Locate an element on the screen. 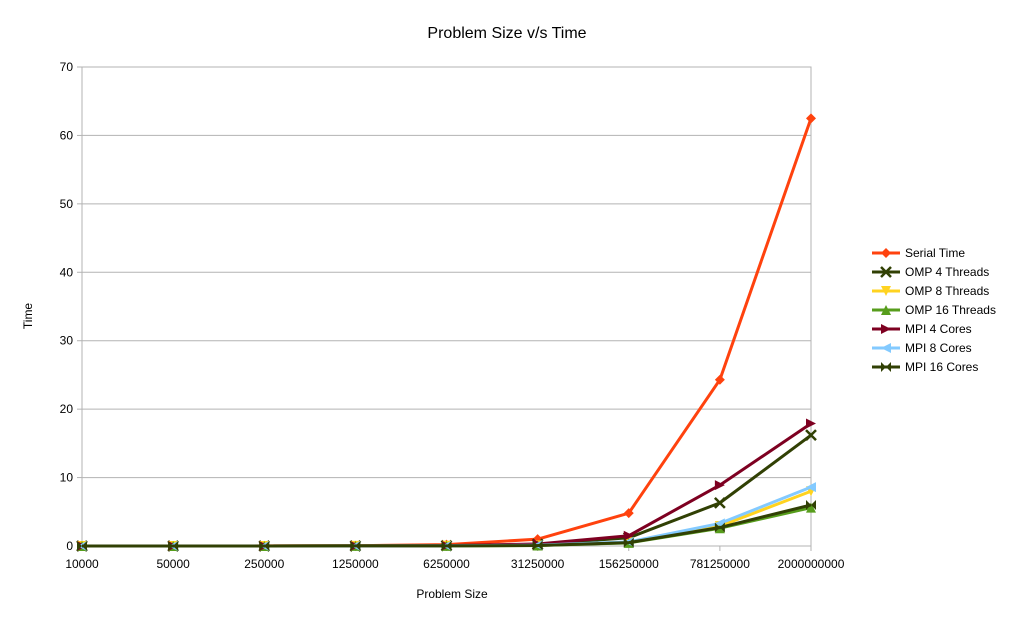  legend-item-omp-16-threads: OMP 16 Threads is located at coordinates (934, 310).